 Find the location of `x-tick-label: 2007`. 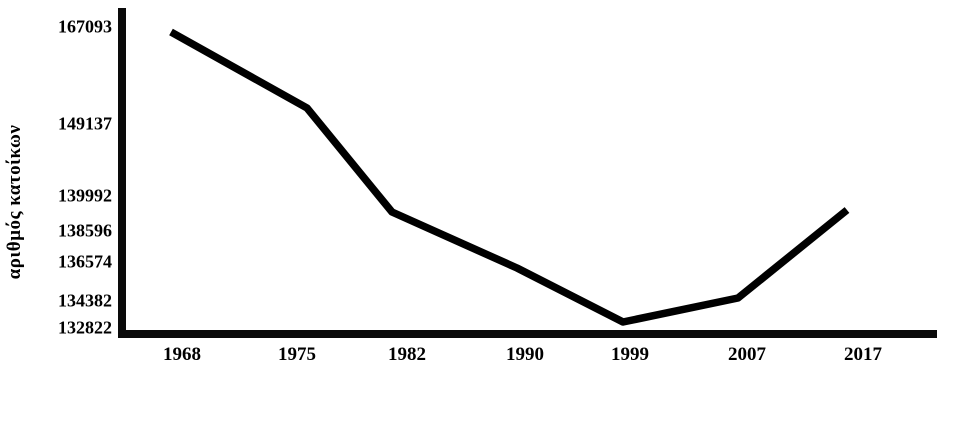

x-tick-label: 2007 is located at coordinates (747, 354).